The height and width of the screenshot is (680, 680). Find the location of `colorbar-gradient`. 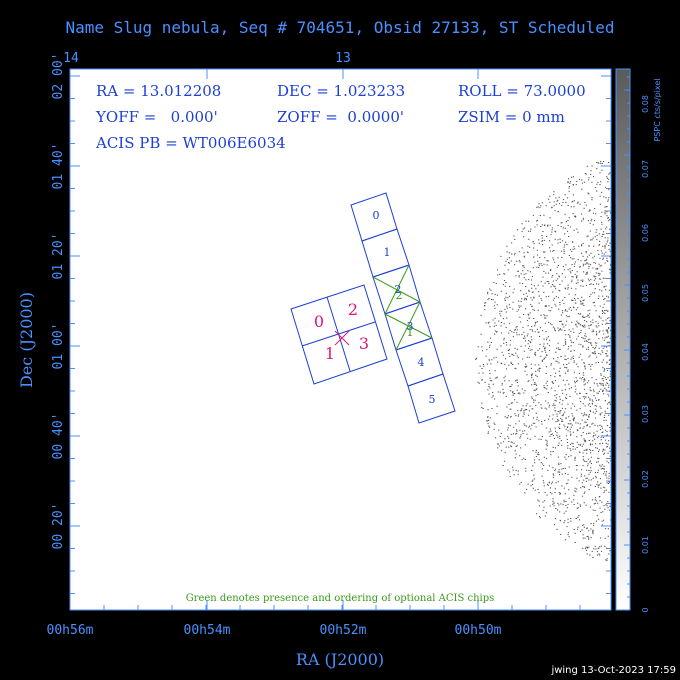

colorbar-gradient is located at coordinates (623, 339).